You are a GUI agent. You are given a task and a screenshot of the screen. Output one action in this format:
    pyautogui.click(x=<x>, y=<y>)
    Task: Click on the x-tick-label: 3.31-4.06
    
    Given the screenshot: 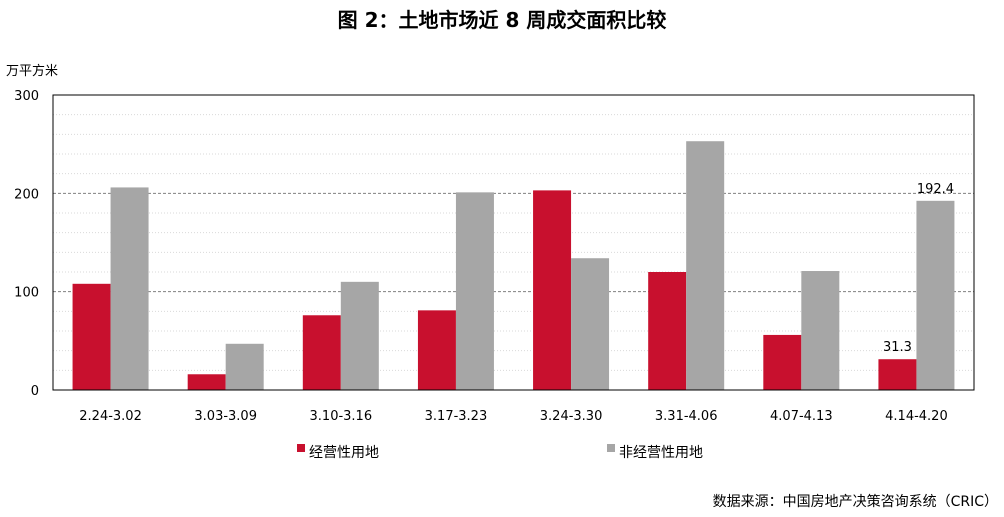 What is the action you would take?
    pyautogui.click(x=686, y=416)
    